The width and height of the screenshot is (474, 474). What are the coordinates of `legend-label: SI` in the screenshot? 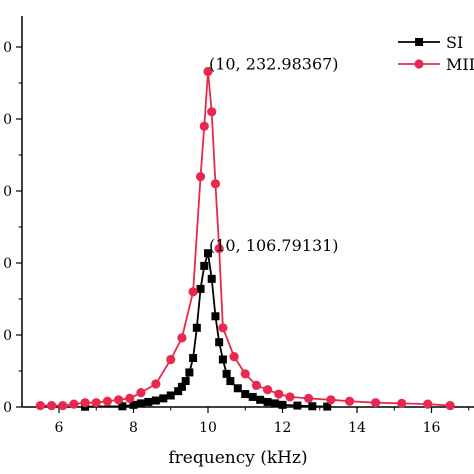 It's located at (454, 42).